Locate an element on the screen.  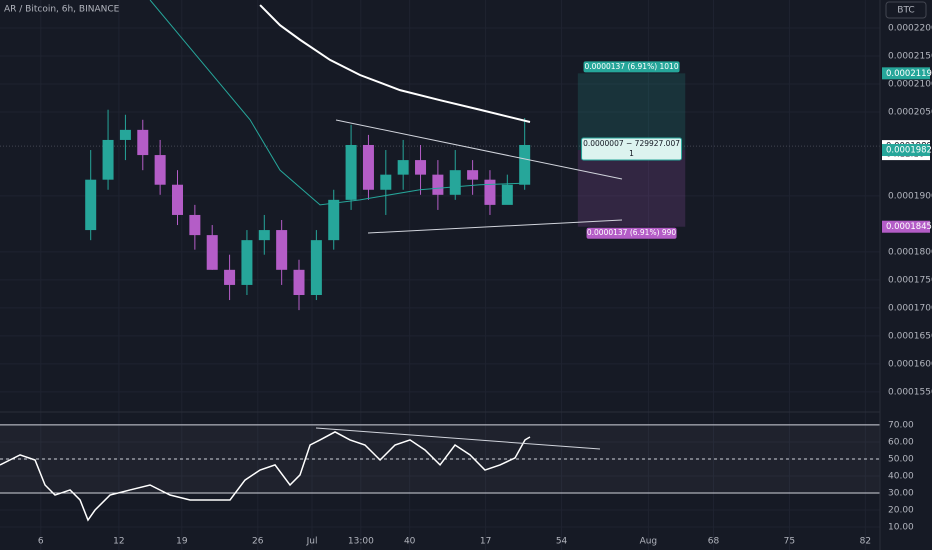
y-tick-label: 20.00 is located at coordinates (901, 511).